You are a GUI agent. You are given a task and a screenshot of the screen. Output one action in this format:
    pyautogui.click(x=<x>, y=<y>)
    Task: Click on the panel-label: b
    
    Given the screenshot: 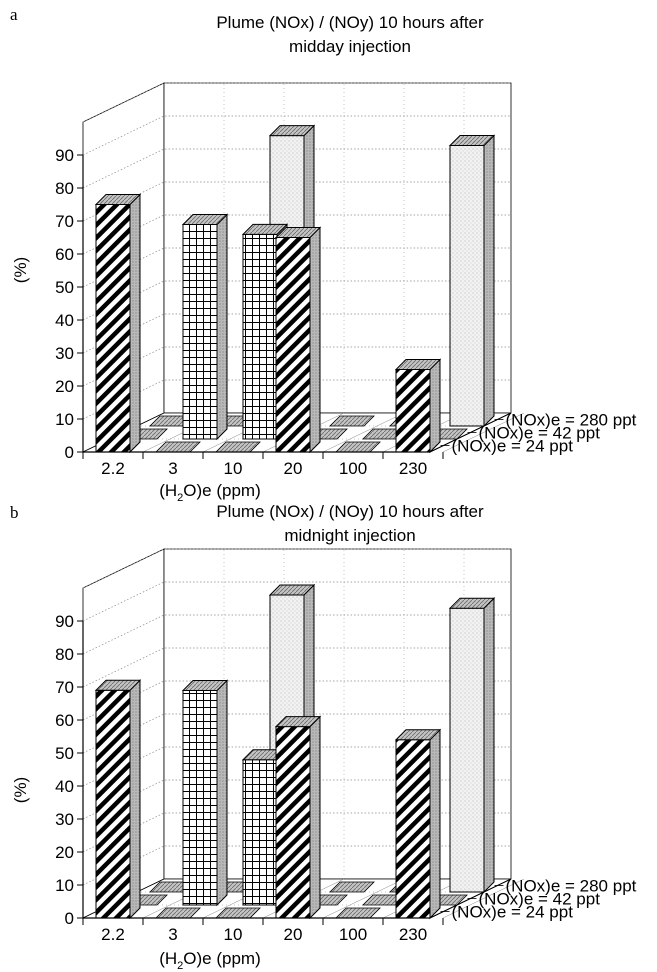 What is the action you would take?
    pyautogui.click(x=14, y=512)
    